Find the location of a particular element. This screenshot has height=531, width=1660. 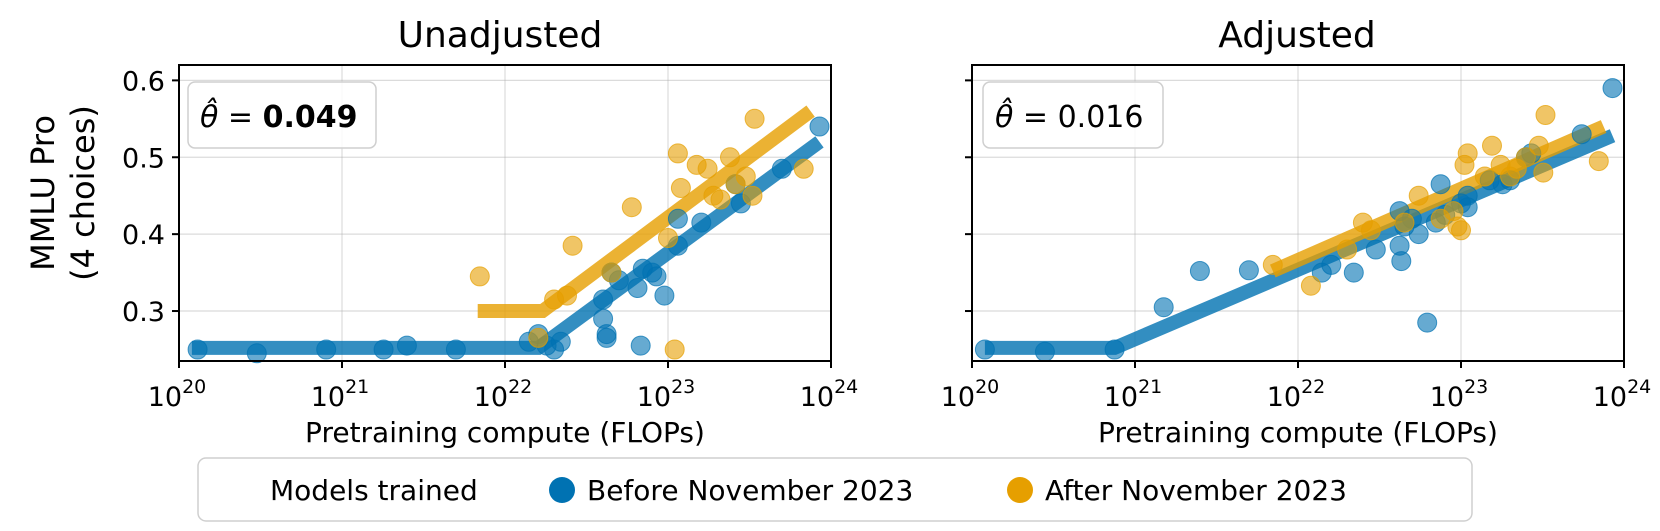

y-axis-label: MMLU Pro (4 choices) is located at coordinates (63, 193).